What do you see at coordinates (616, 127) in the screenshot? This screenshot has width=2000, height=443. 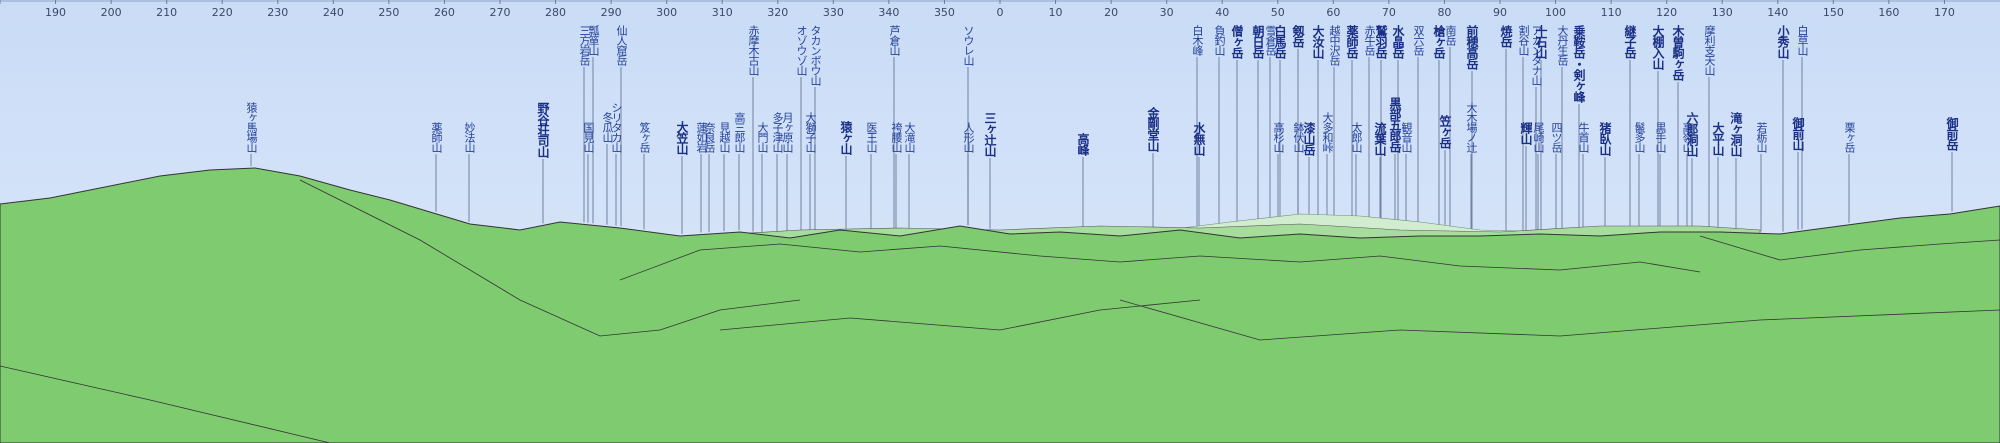 I see `peak-label: シリタカ山` at bounding box center [616, 127].